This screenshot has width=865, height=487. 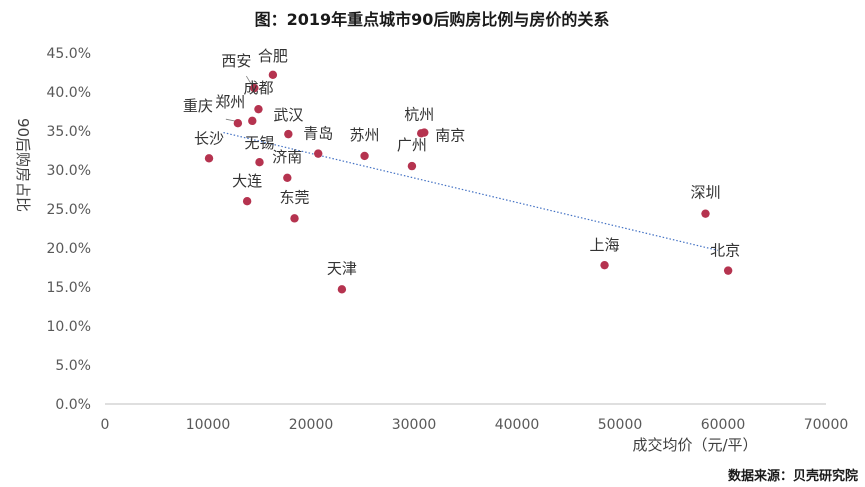 I want to click on data-label: 西安, so click(x=236, y=61).